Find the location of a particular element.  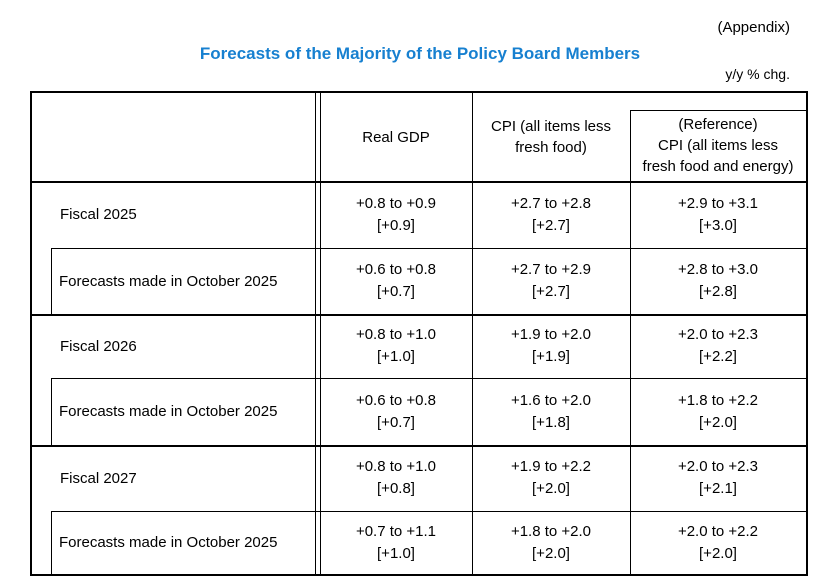

column-header-label: Real GDP is located at coordinates (396, 137).